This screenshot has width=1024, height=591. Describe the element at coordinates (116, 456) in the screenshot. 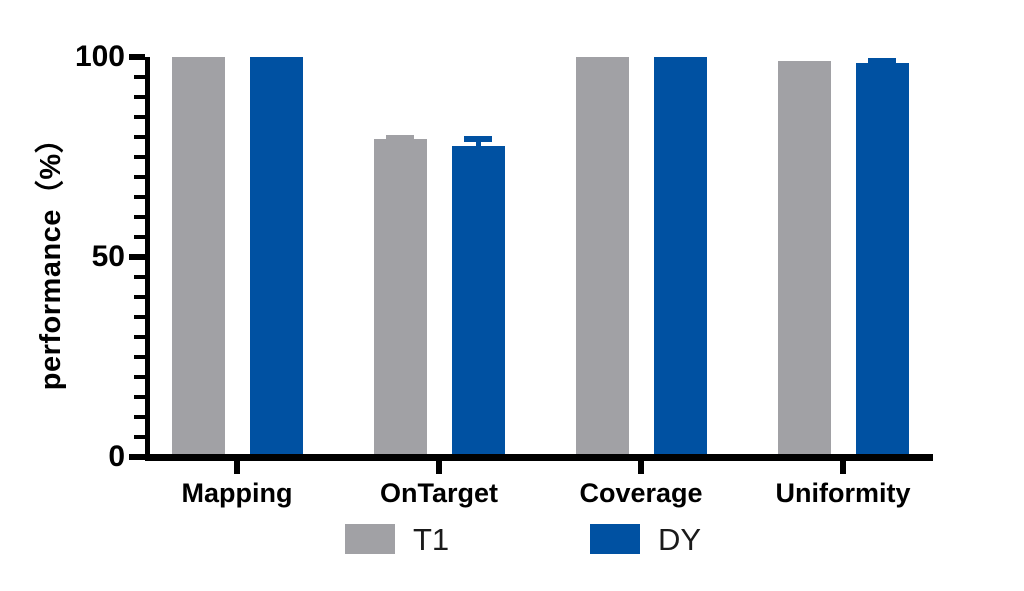

I see `y-tick-label: 0` at that location.